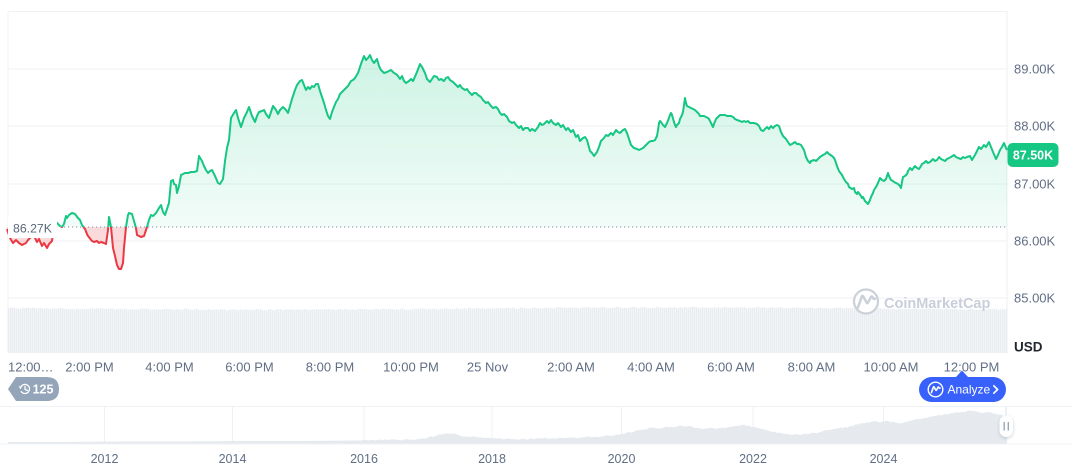 The height and width of the screenshot is (470, 1072). Describe the element at coordinates (891, 367) in the screenshot. I see `svg-text: 10:00 AM` at that location.